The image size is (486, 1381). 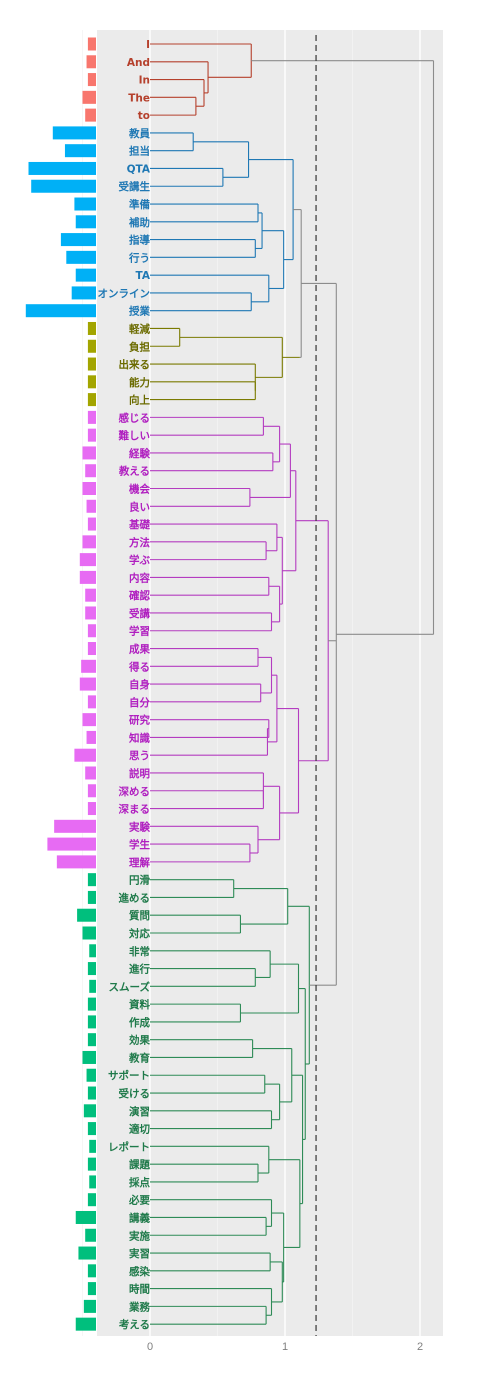 I want to click on leaf-label: 自身, so click(x=139, y=684).